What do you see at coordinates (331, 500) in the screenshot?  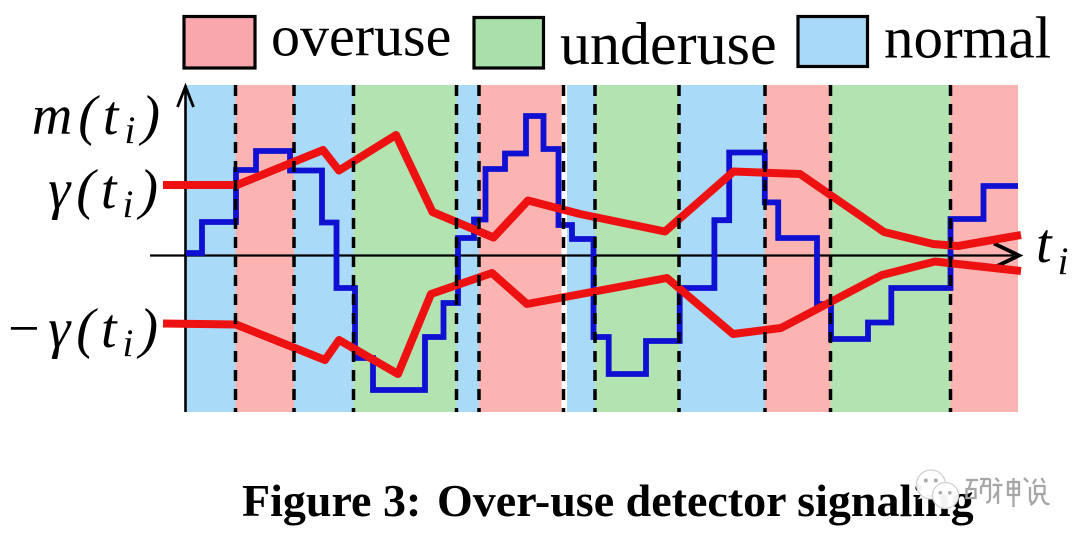 I see `svg-text: Figure 3:` at bounding box center [331, 500].